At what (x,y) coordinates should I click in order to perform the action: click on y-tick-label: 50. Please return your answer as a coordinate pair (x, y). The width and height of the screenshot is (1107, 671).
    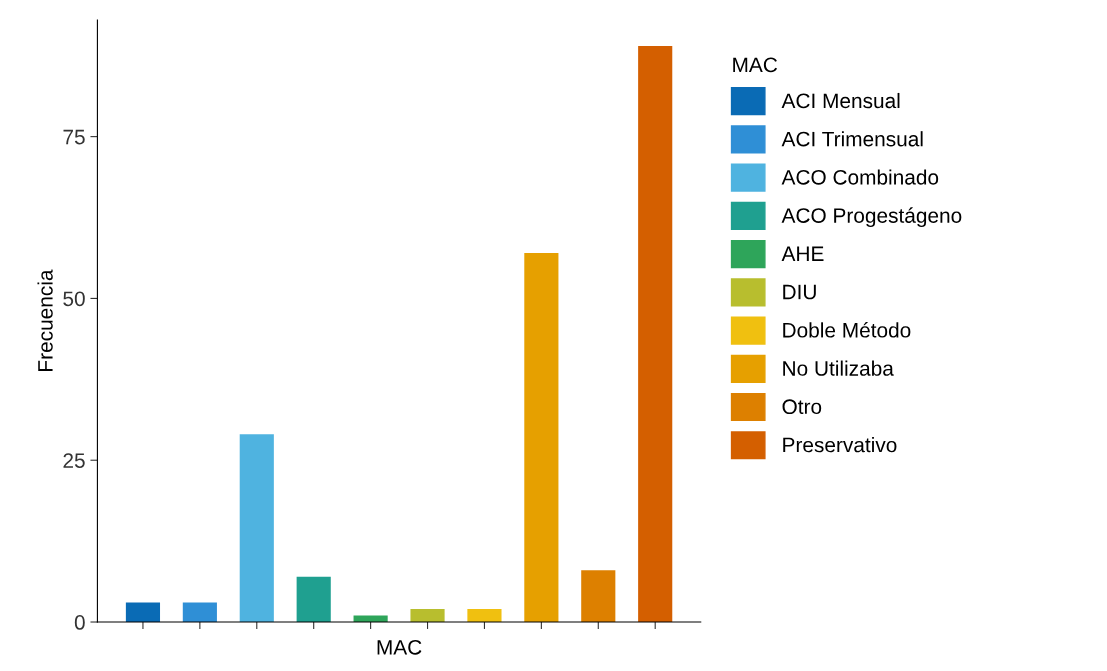
    Looking at the image, I should click on (74, 299).